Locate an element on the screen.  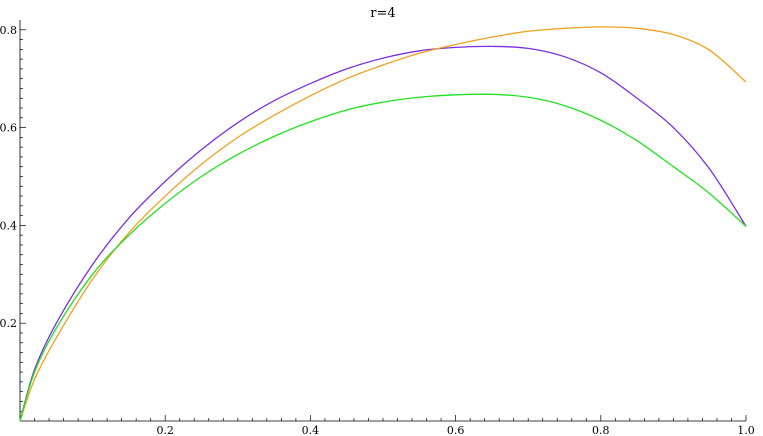
x-tick-label: 0.2 is located at coordinates (165, 430).